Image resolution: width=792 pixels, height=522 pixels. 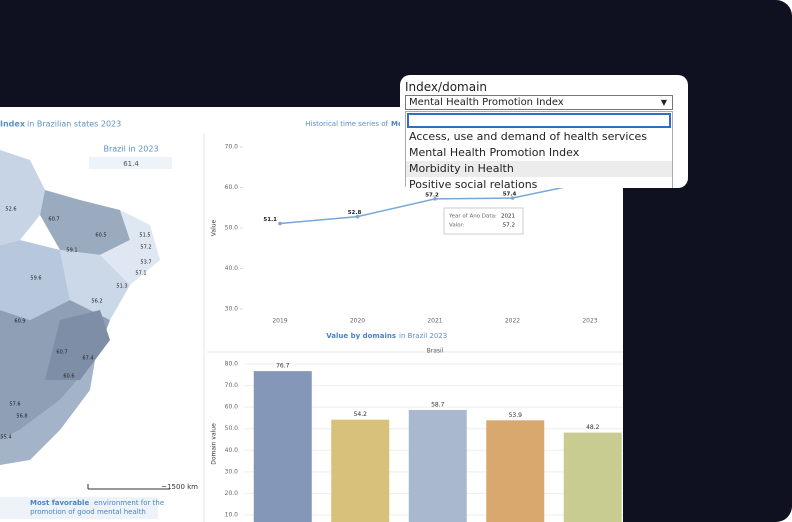 I want to click on data-label: 54.2, so click(x=361, y=414).